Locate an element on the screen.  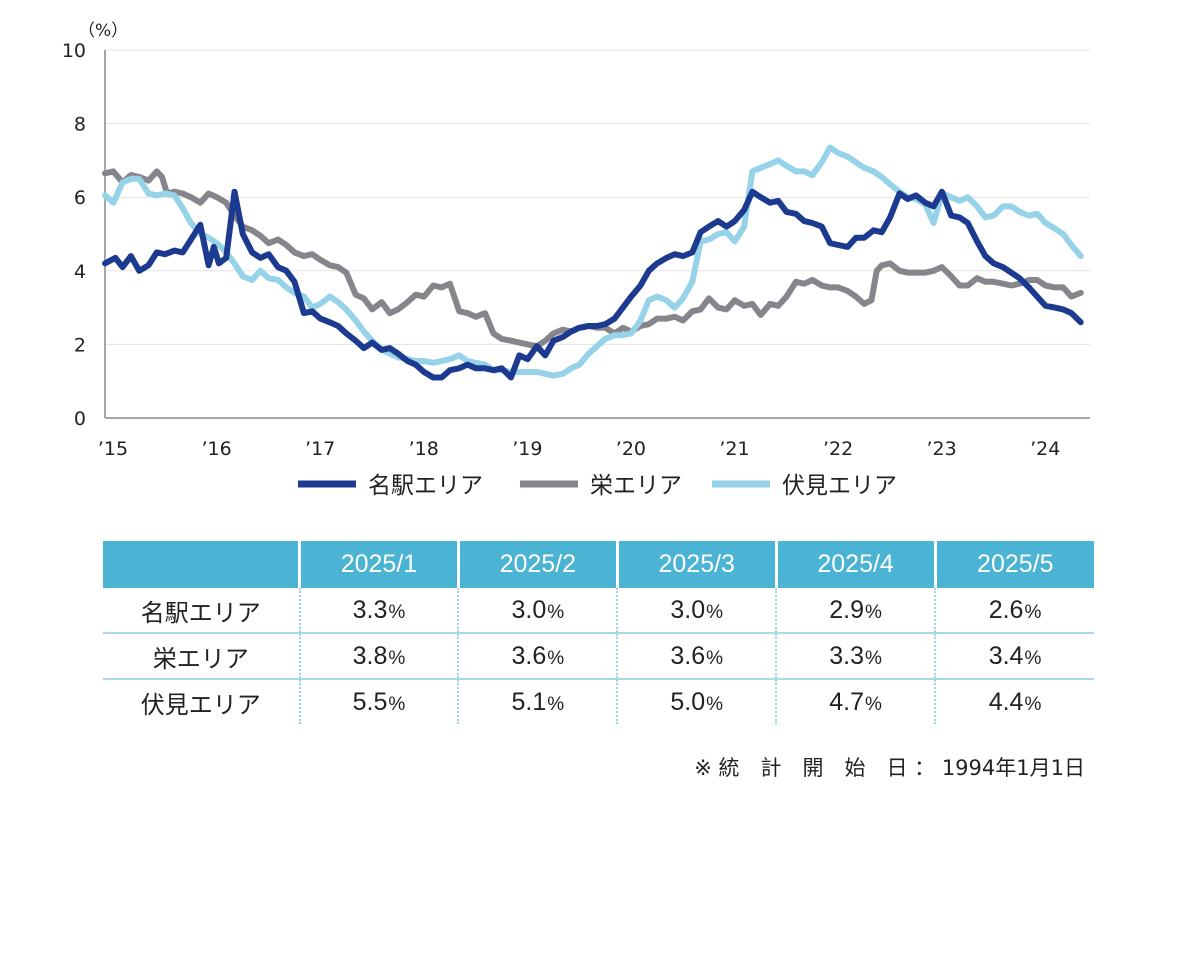
rate-value: 4.4 is located at coordinates (1006, 701).